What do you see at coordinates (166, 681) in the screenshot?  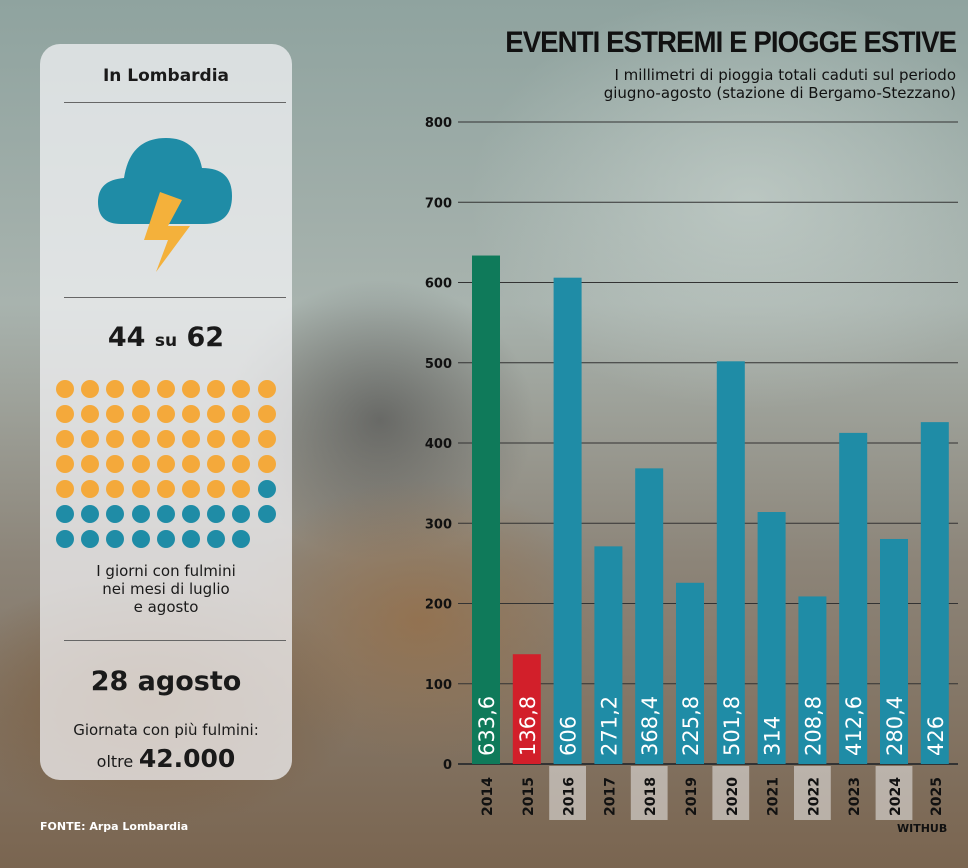 I see `record-date: 28 agosto` at bounding box center [166, 681].